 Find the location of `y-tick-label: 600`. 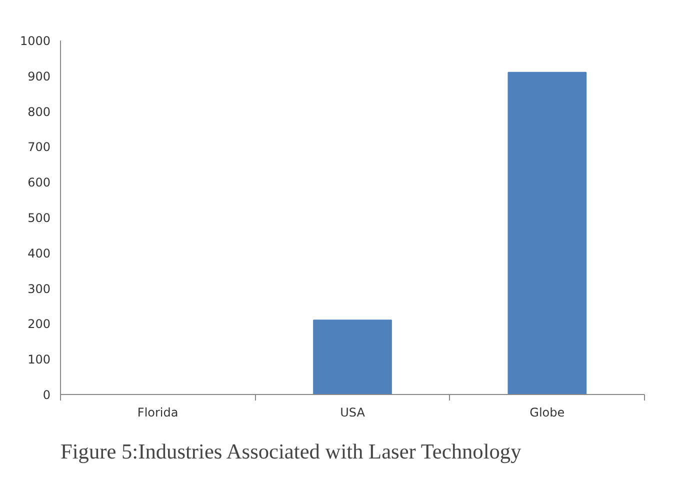

y-tick-label: 600 is located at coordinates (39, 183).